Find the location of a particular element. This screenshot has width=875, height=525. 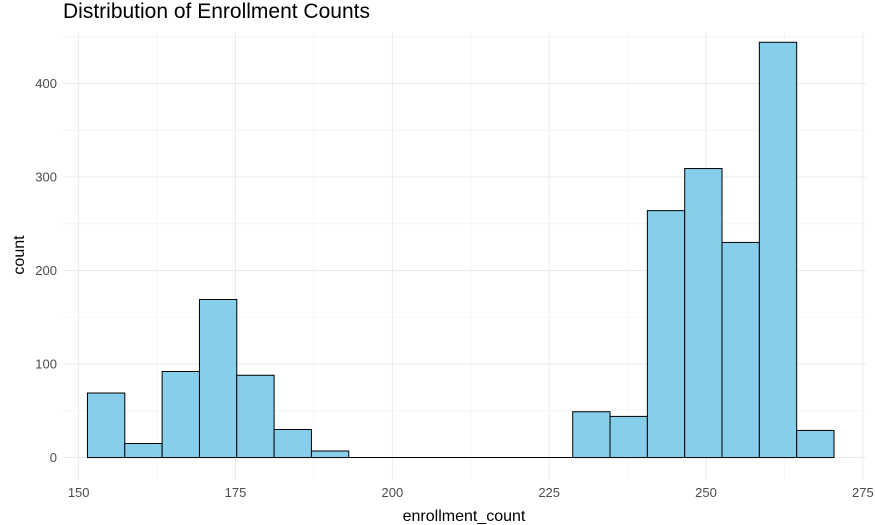

x-axis-ticks: 150 175 200 225 250 275 is located at coordinates (471, 492).